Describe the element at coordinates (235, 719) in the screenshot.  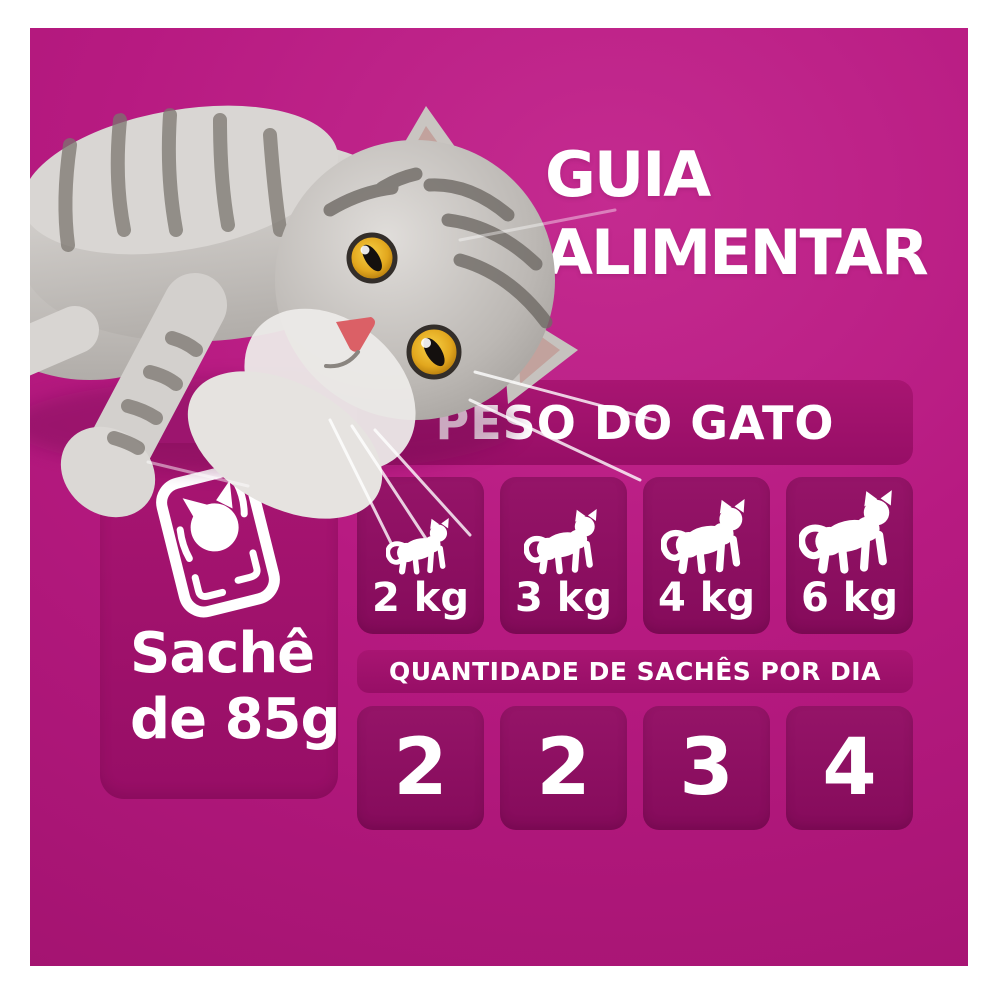
I see `sachet-label-line-2: de 85g` at that location.